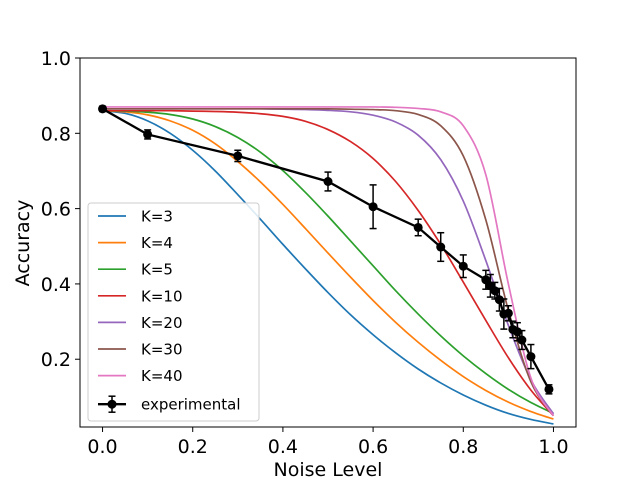 Image resolution: width=640 pixels, height=480 pixels. Describe the element at coordinates (328, 469) in the screenshot. I see `x-axis-label: Noise Level` at that location.